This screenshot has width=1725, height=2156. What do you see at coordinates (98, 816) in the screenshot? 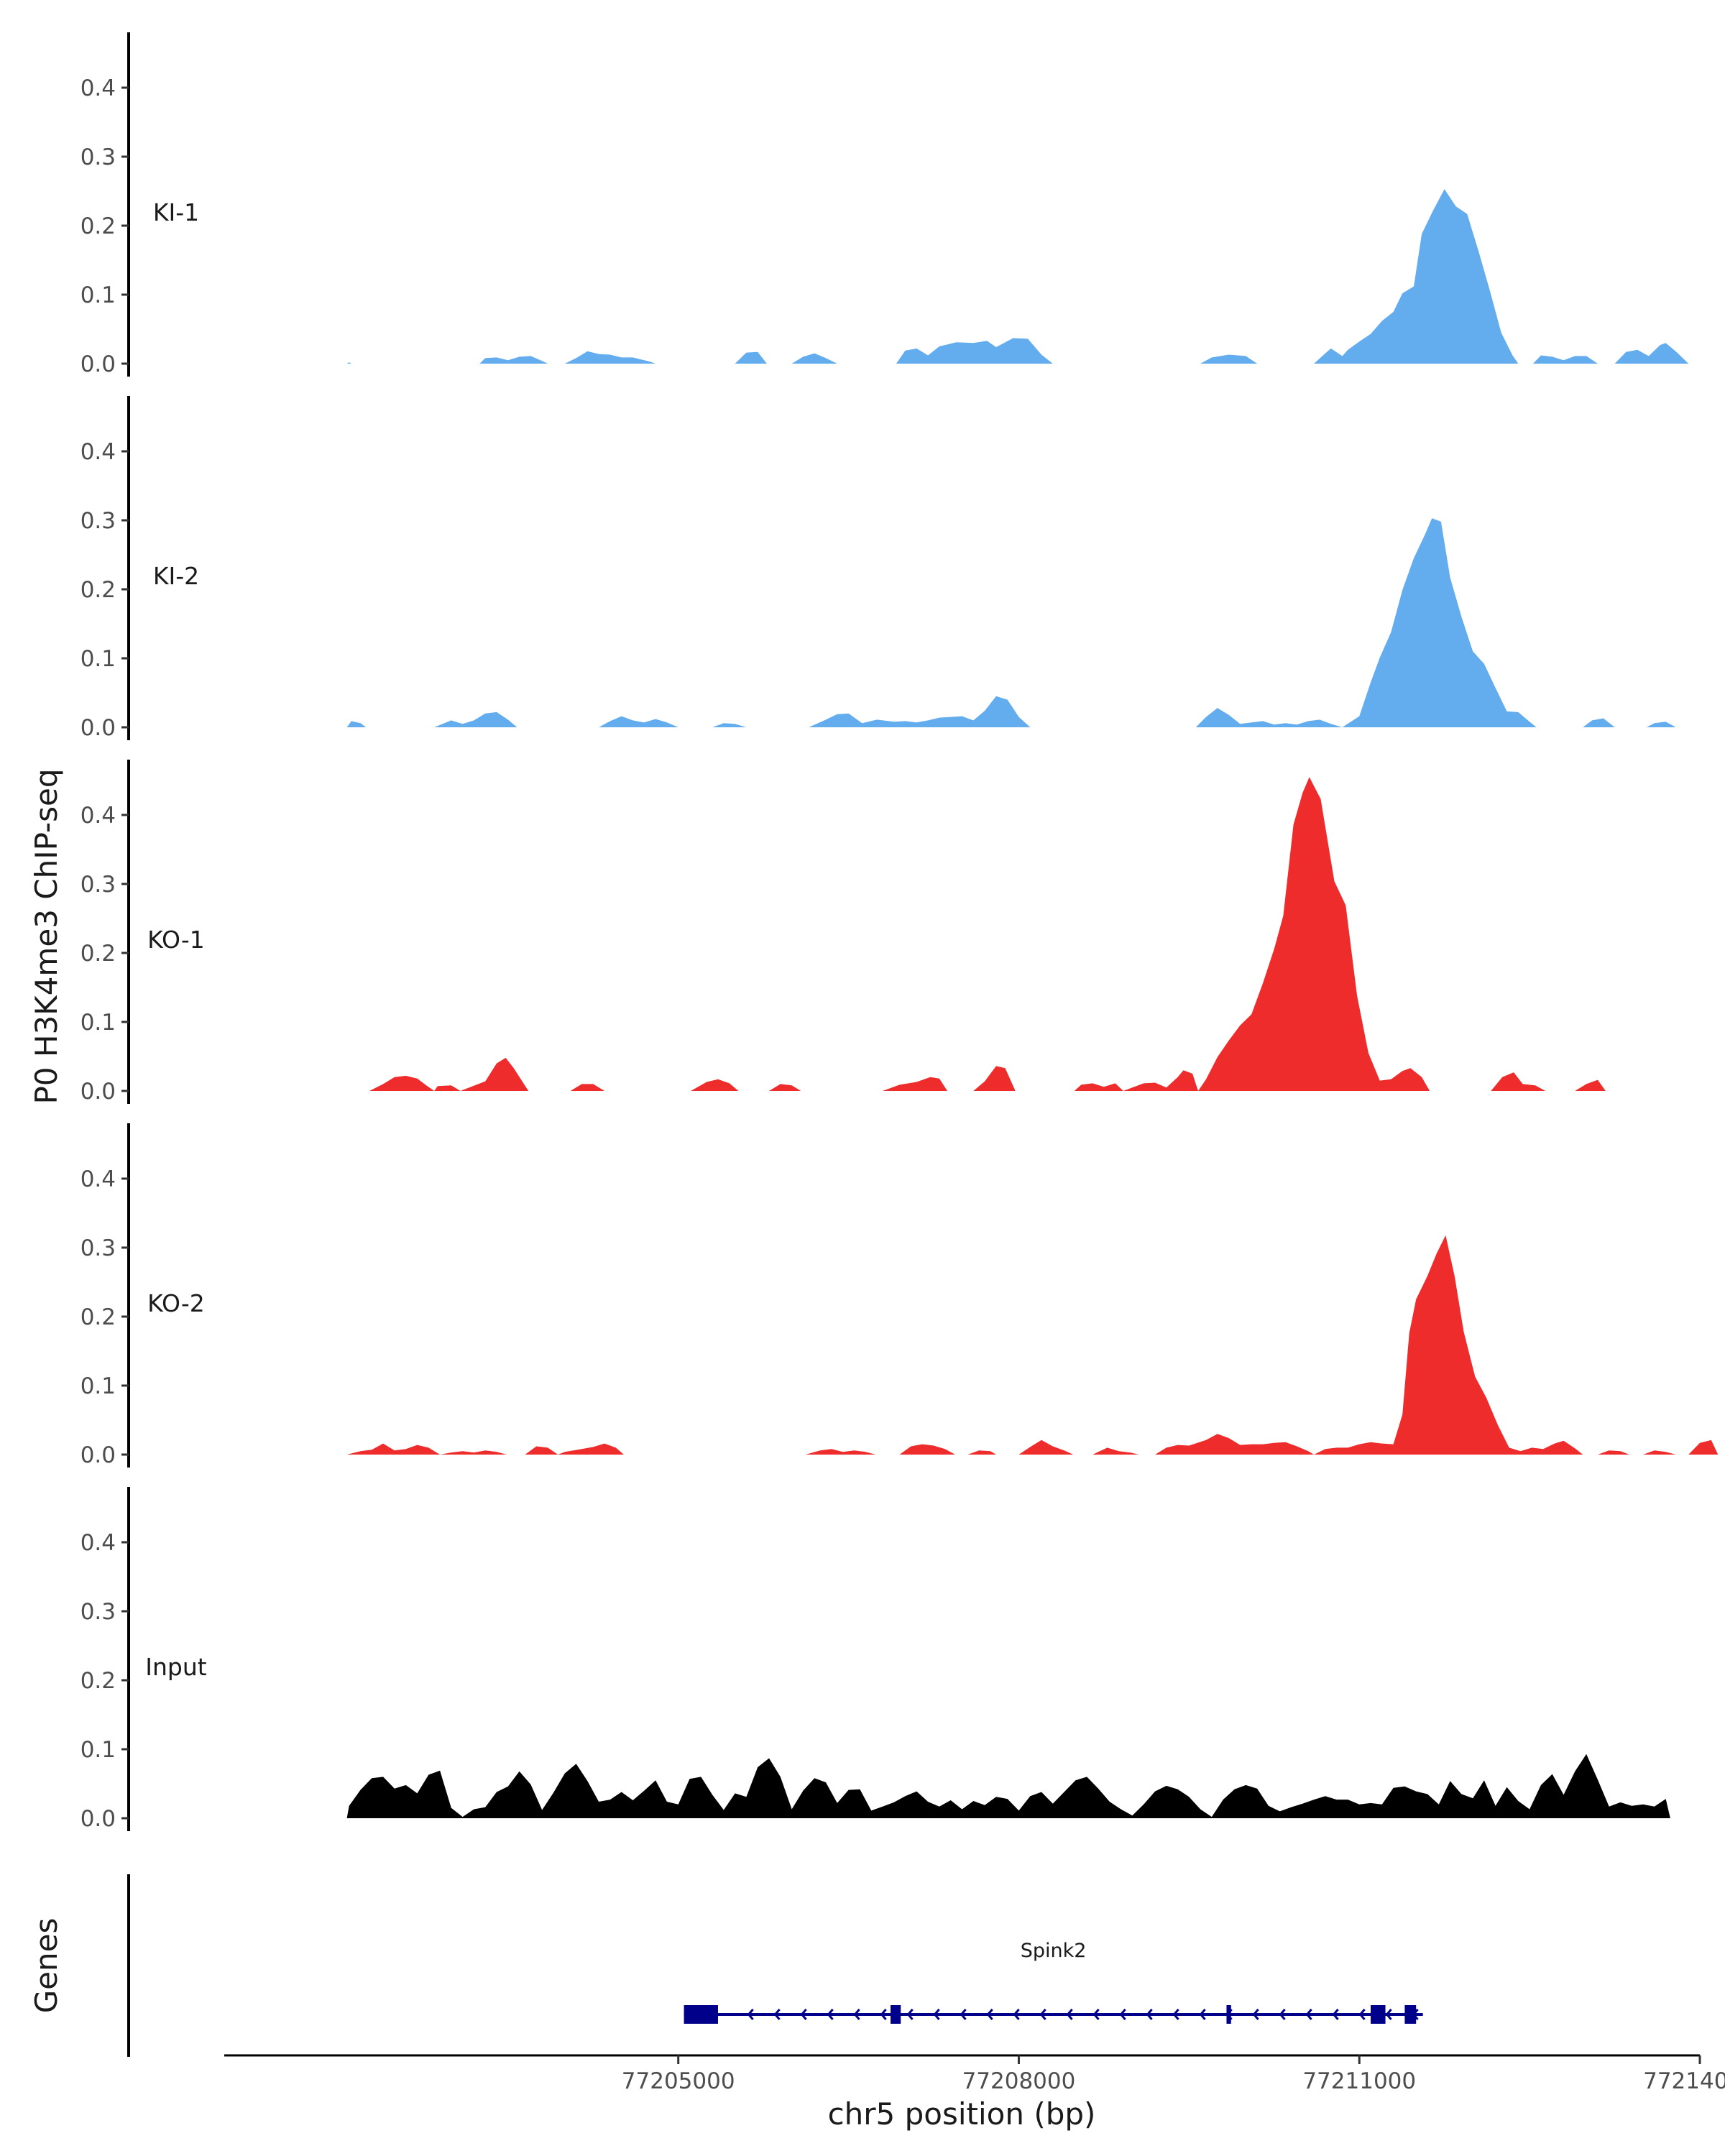
I see `y-tick-label-ko-1: 0.4` at bounding box center [98, 816].